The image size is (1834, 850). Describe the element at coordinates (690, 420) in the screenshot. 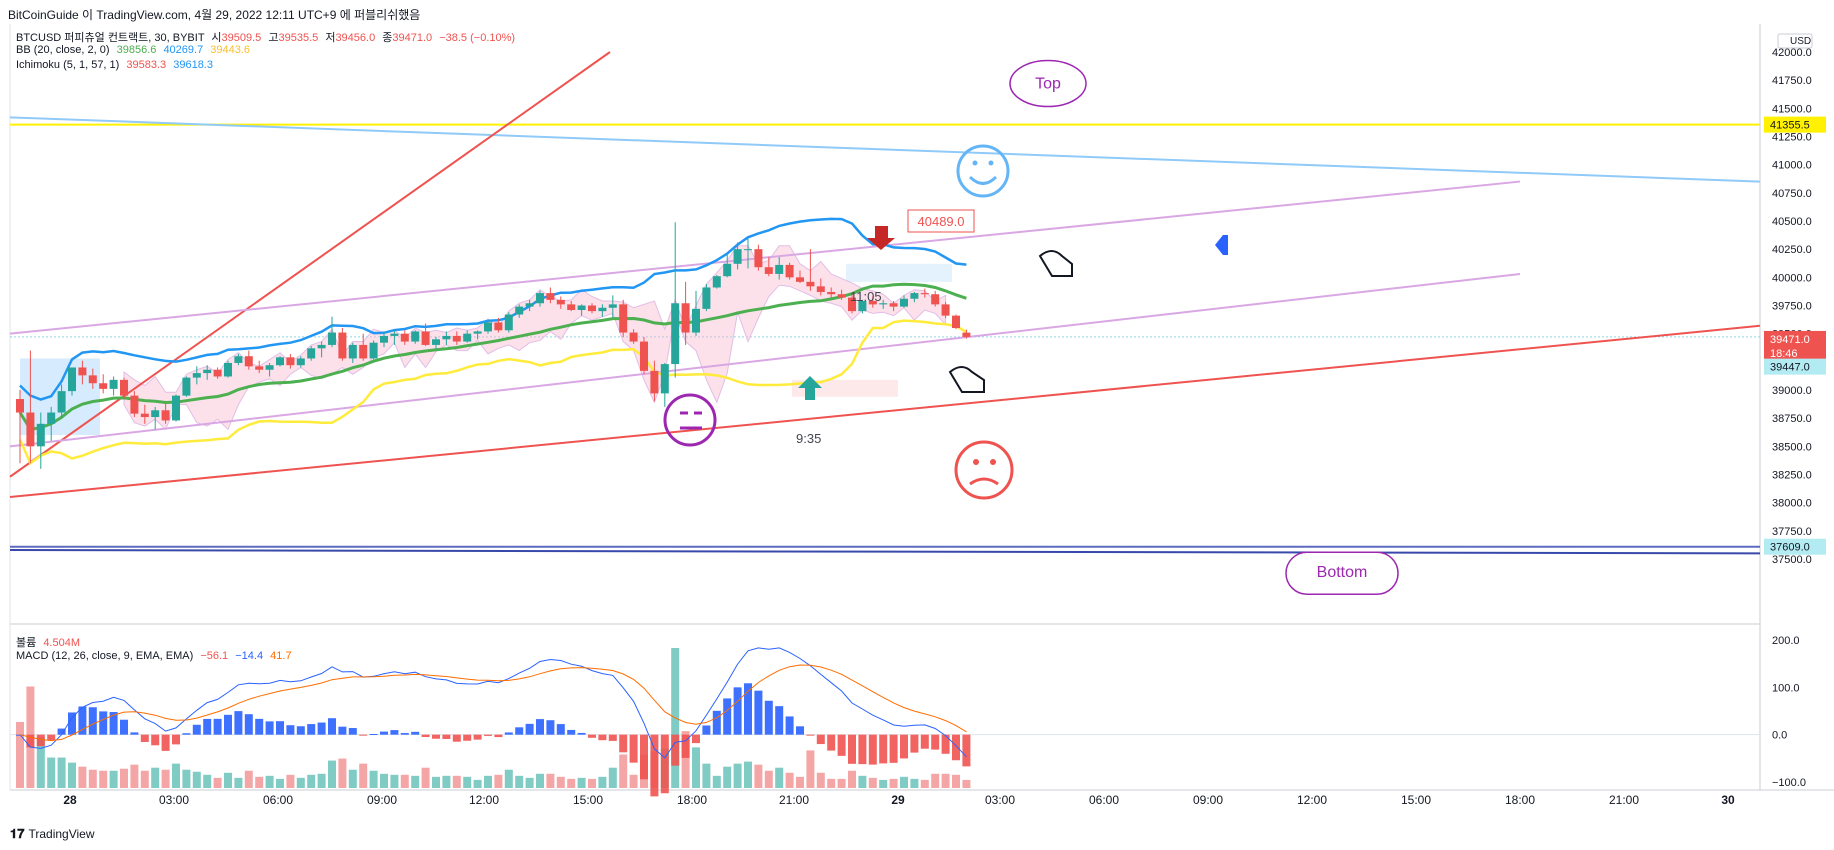

I see `smiley-neutral-icon` at that location.